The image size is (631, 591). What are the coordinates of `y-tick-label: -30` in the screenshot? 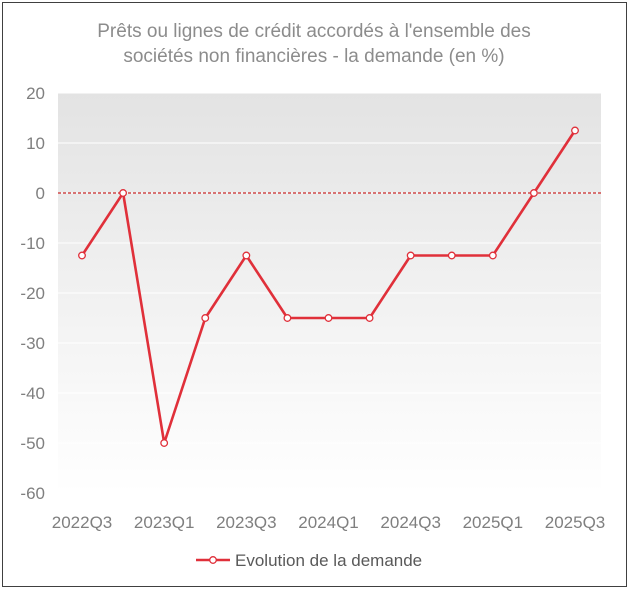 It's located at (32, 343).